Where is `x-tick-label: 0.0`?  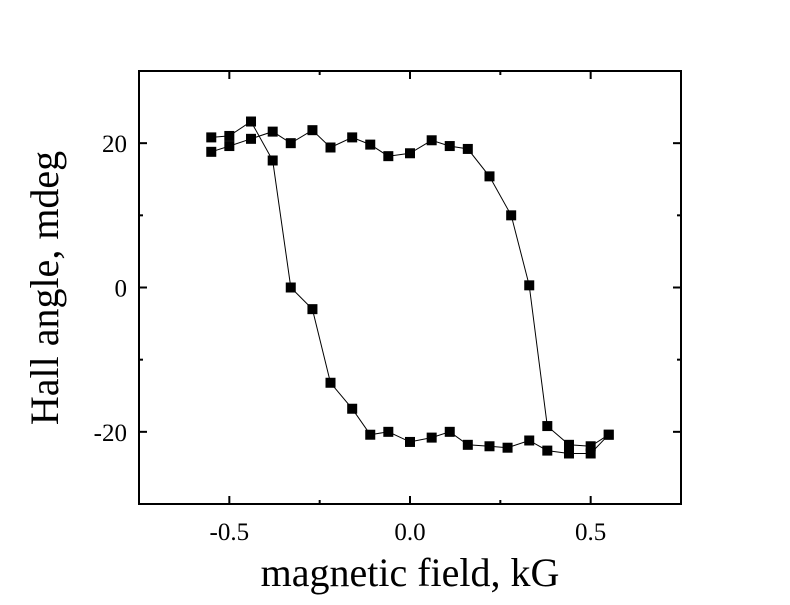
x-tick-label: 0.0 is located at coordinates (409, 532).